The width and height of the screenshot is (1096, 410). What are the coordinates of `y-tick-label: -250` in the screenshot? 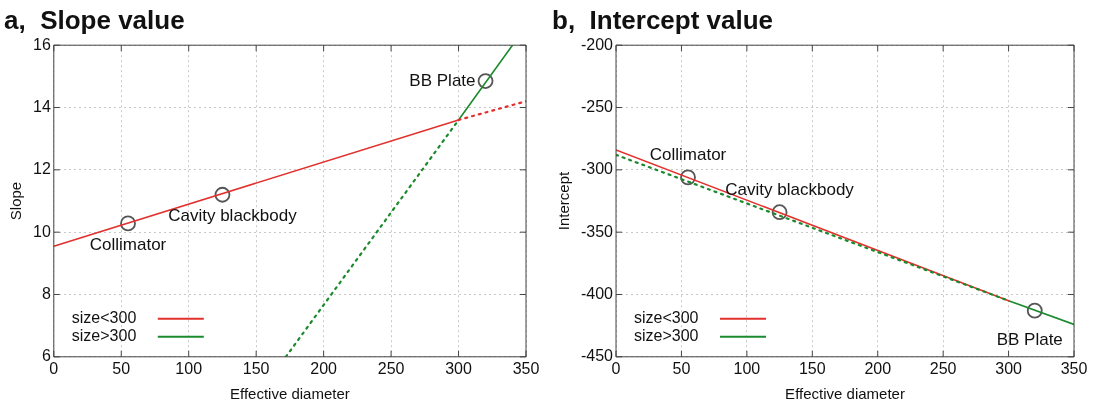 It's located at (597, 106).